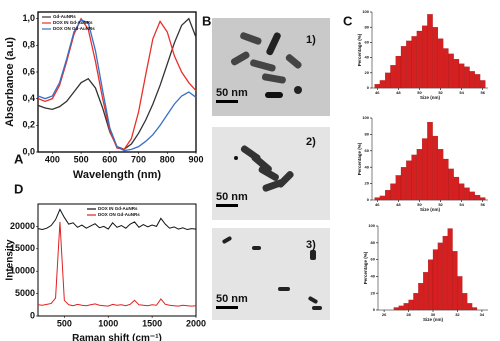 Image resolution: width=500 pixels, height=341 pixels. I want to click on micrograph-label: 1), so click(311, 40).